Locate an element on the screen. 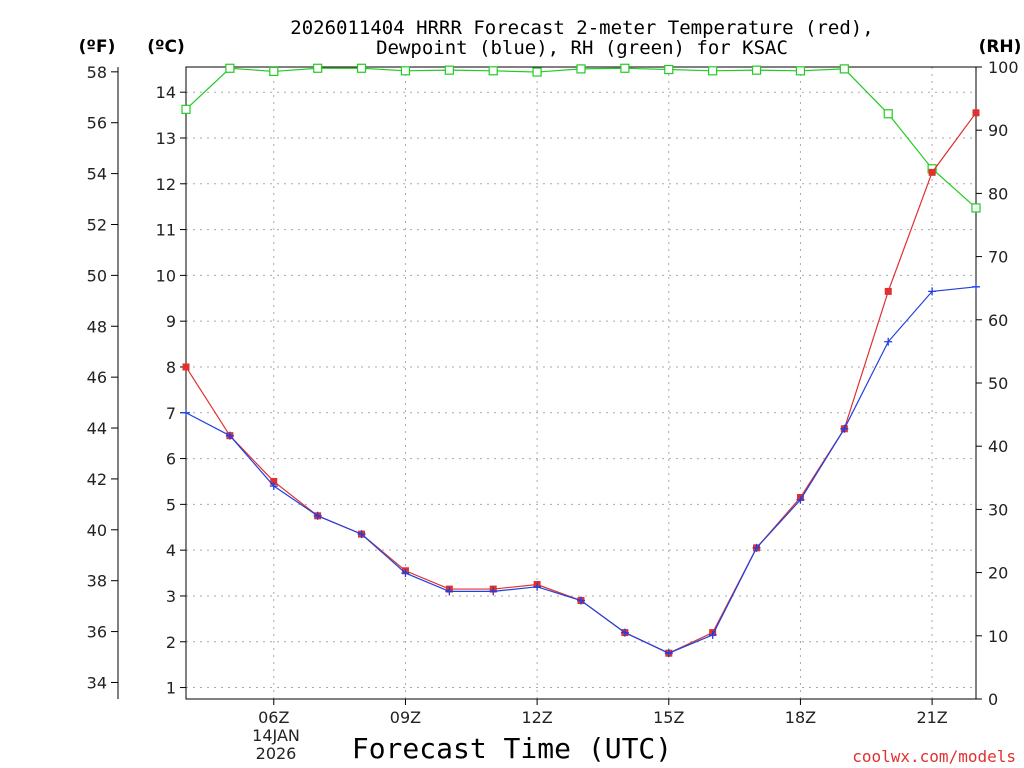  x-tick-label: 06Z is located at coordinates (273, 717).